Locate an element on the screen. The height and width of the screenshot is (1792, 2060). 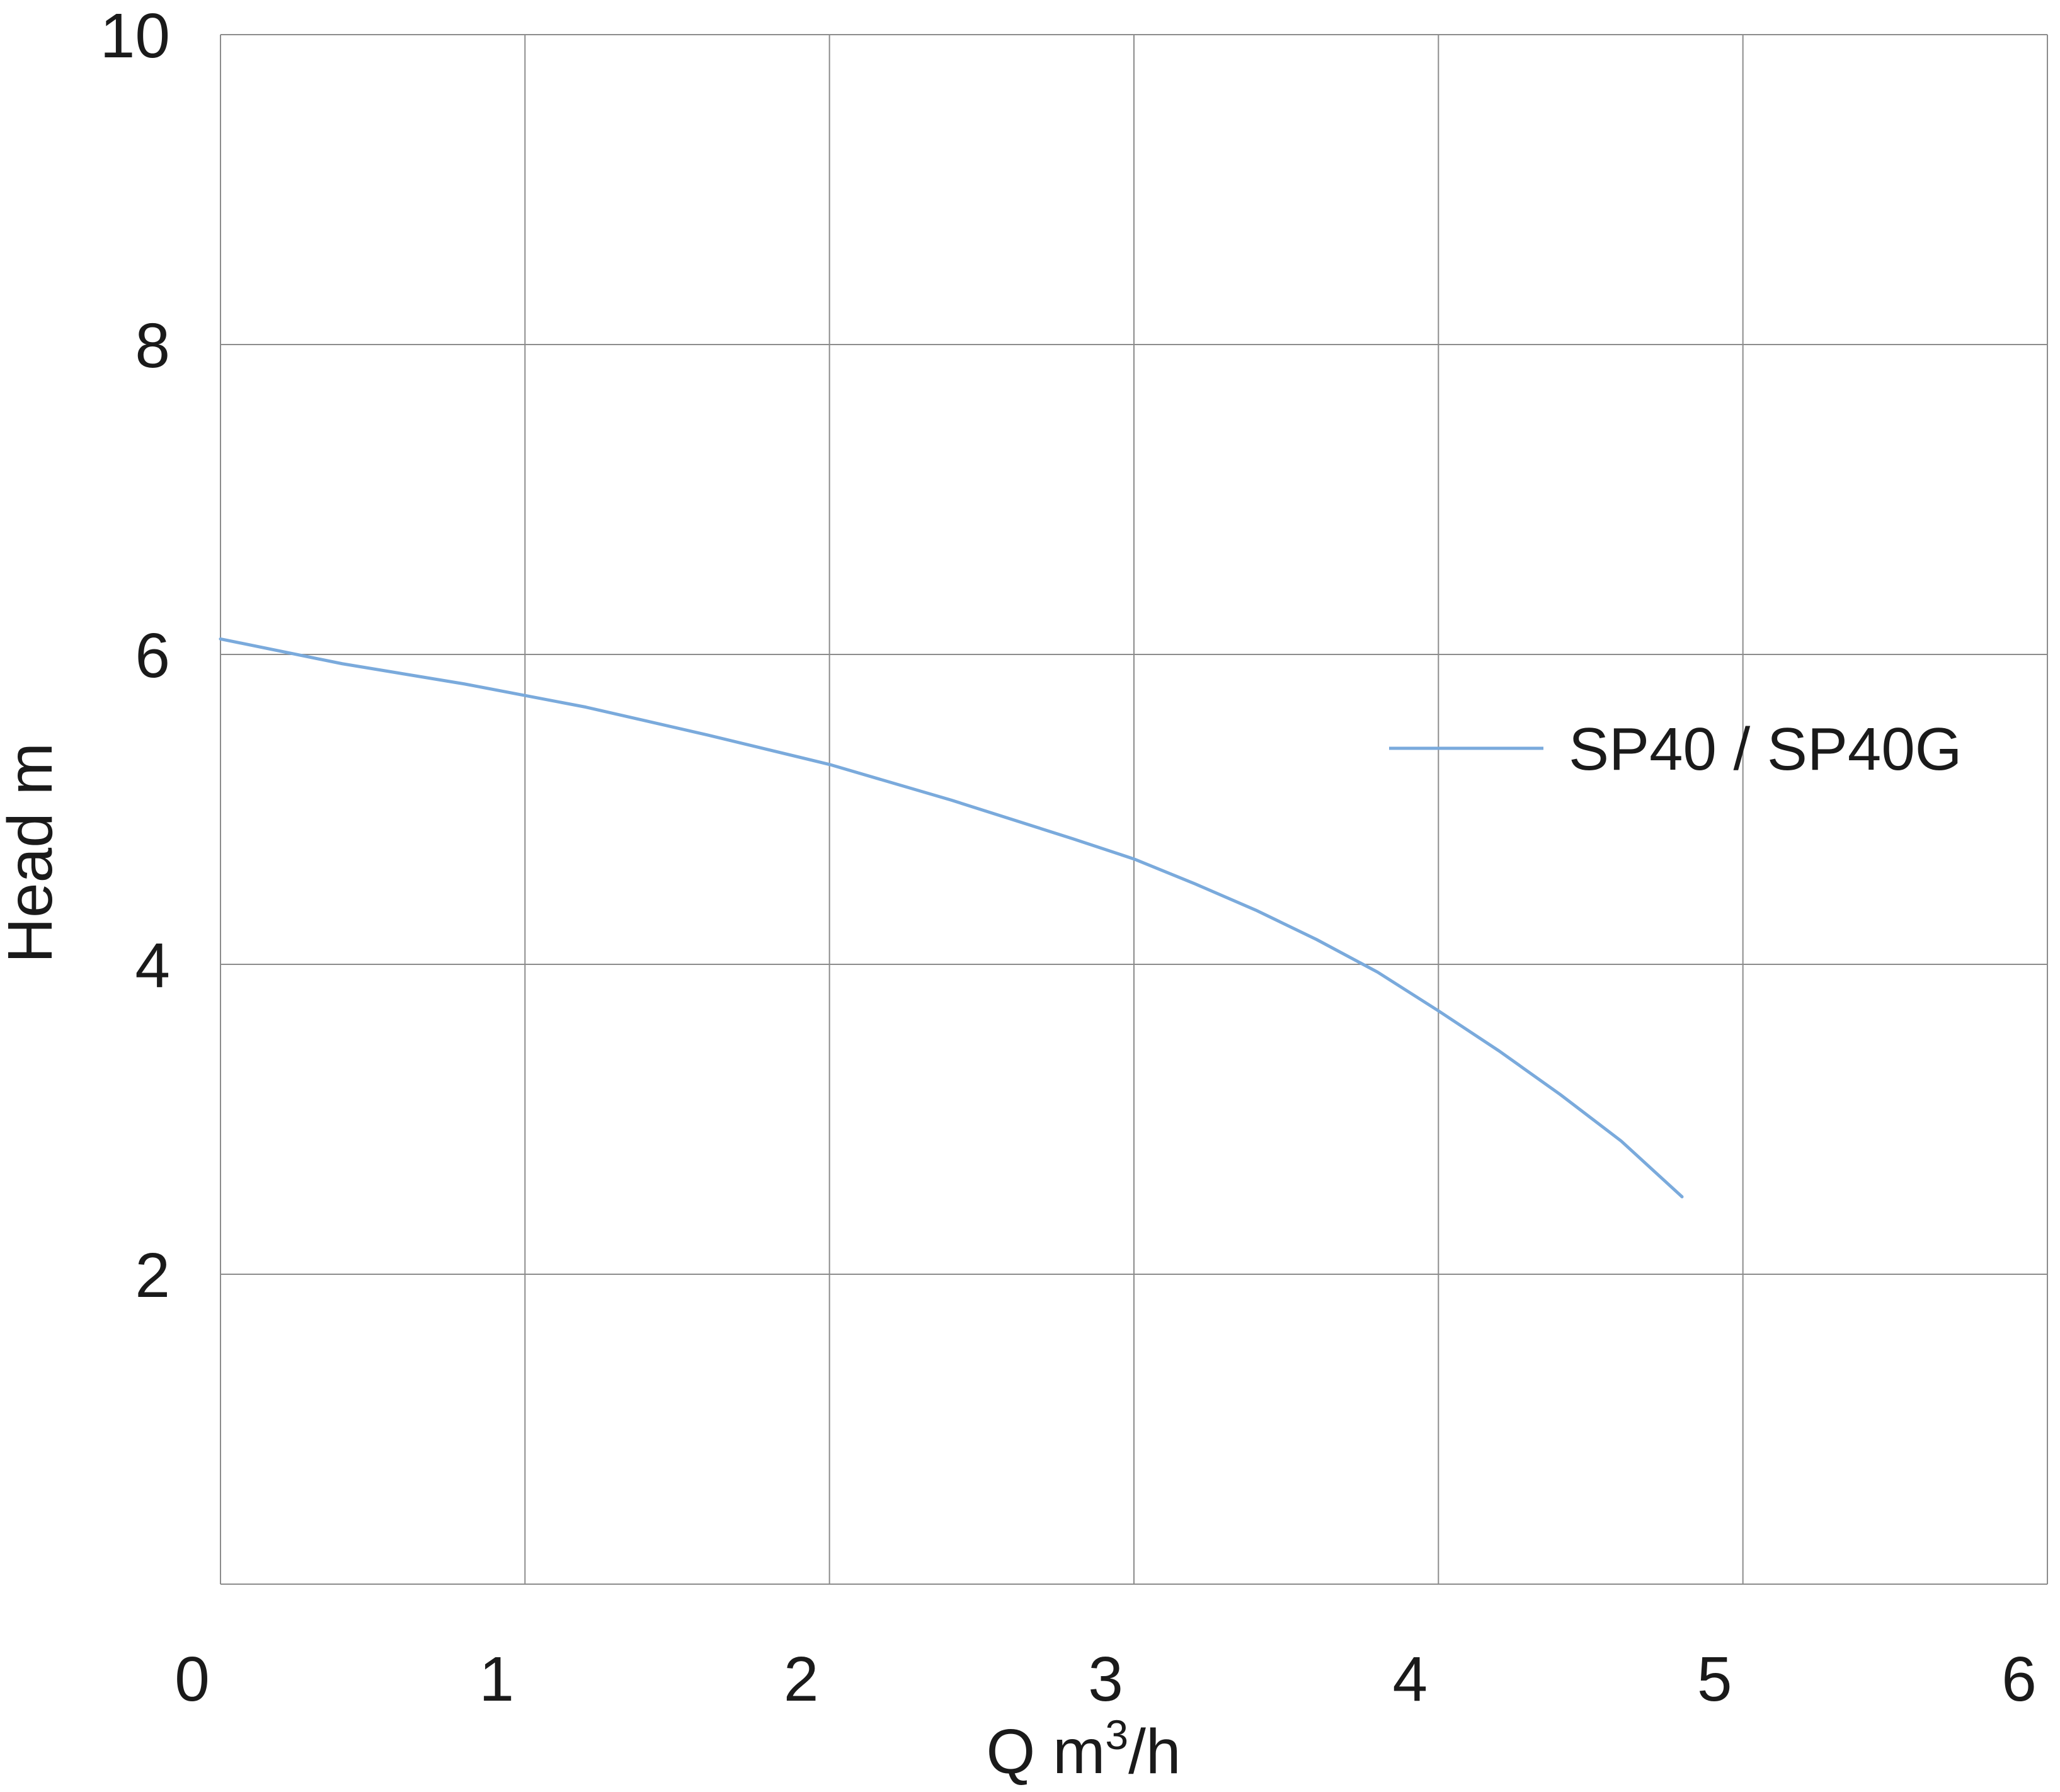
x-tick-label: 2 is located at coordinates (801, 1680).